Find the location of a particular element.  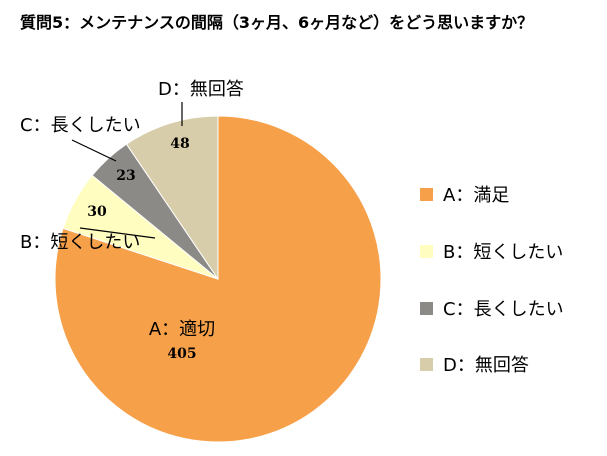

legend-swatch-c is located at coordinates (426, 308).